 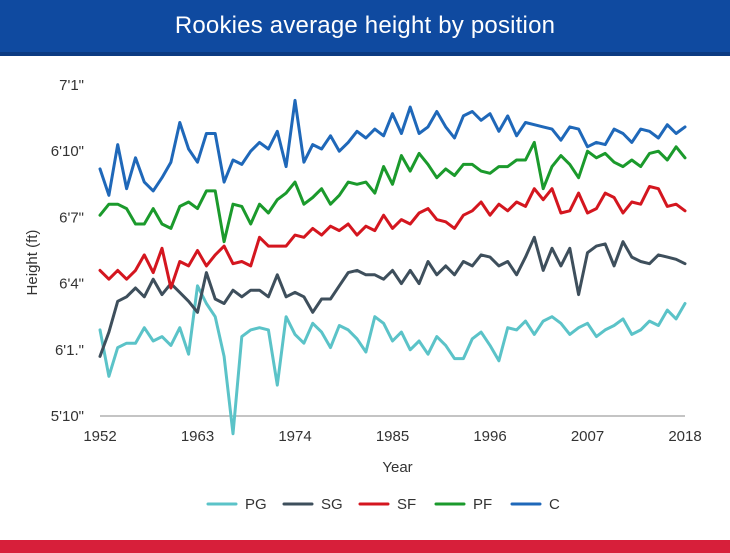 I want to click on y-tick-label: 6'10", so click(x=67, y=151).